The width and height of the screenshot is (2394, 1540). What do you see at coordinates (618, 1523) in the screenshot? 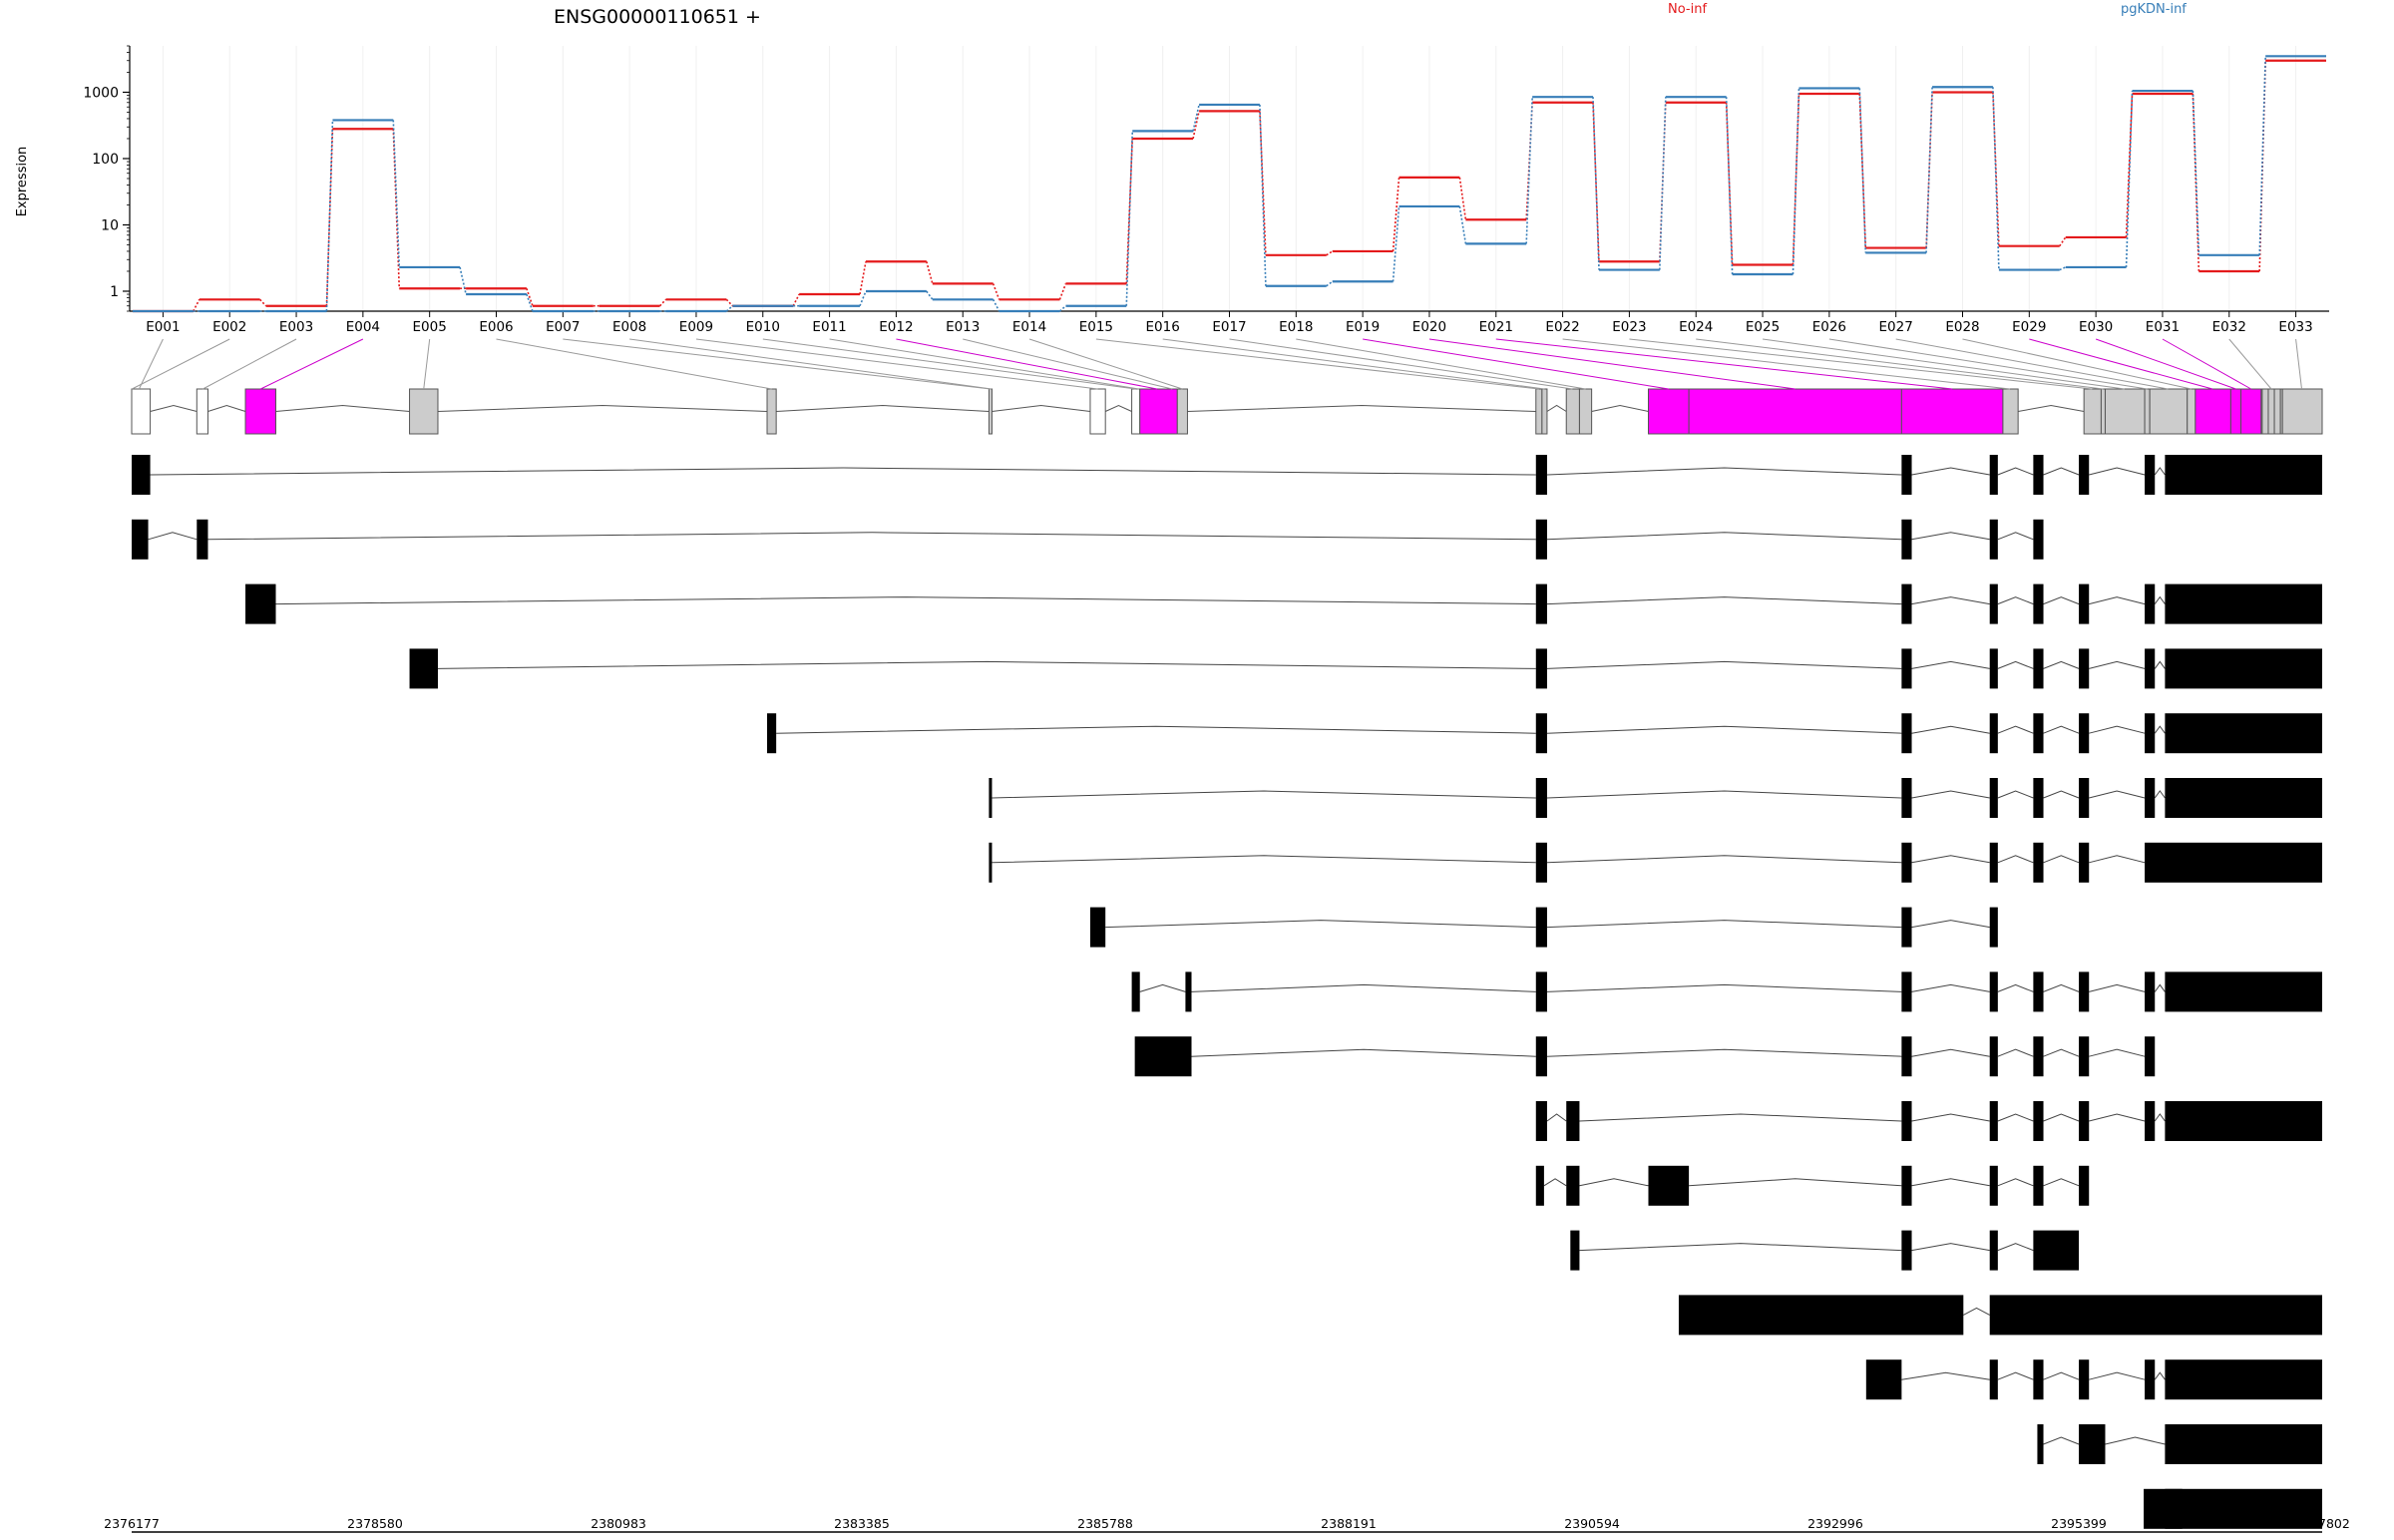
I see `genome-tick-label: 2380983` at bounding box center [618, 1523].